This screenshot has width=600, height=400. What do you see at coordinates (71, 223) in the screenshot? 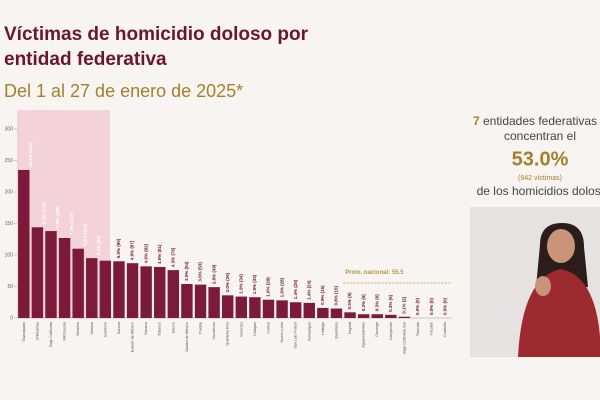
I see `value-label: 7.1% (127)` at bounding box center [71, 223].